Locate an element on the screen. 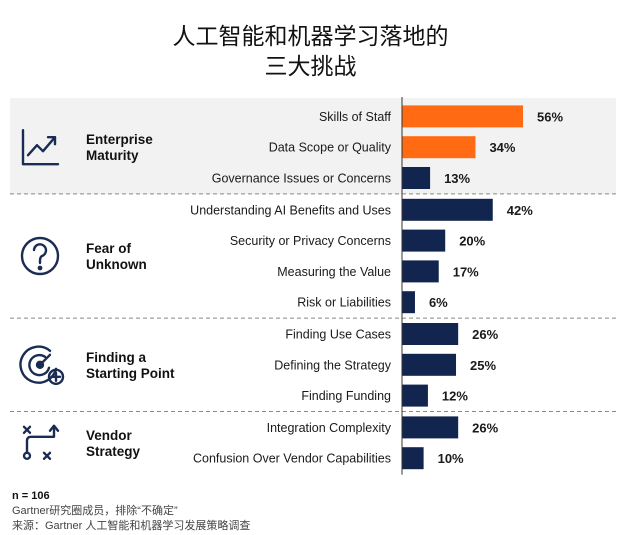 This screenshot has height=535, width=621. chart-title: 人工智能和机器学习落地的 三大挑战 is located at coordinates (310, 52).